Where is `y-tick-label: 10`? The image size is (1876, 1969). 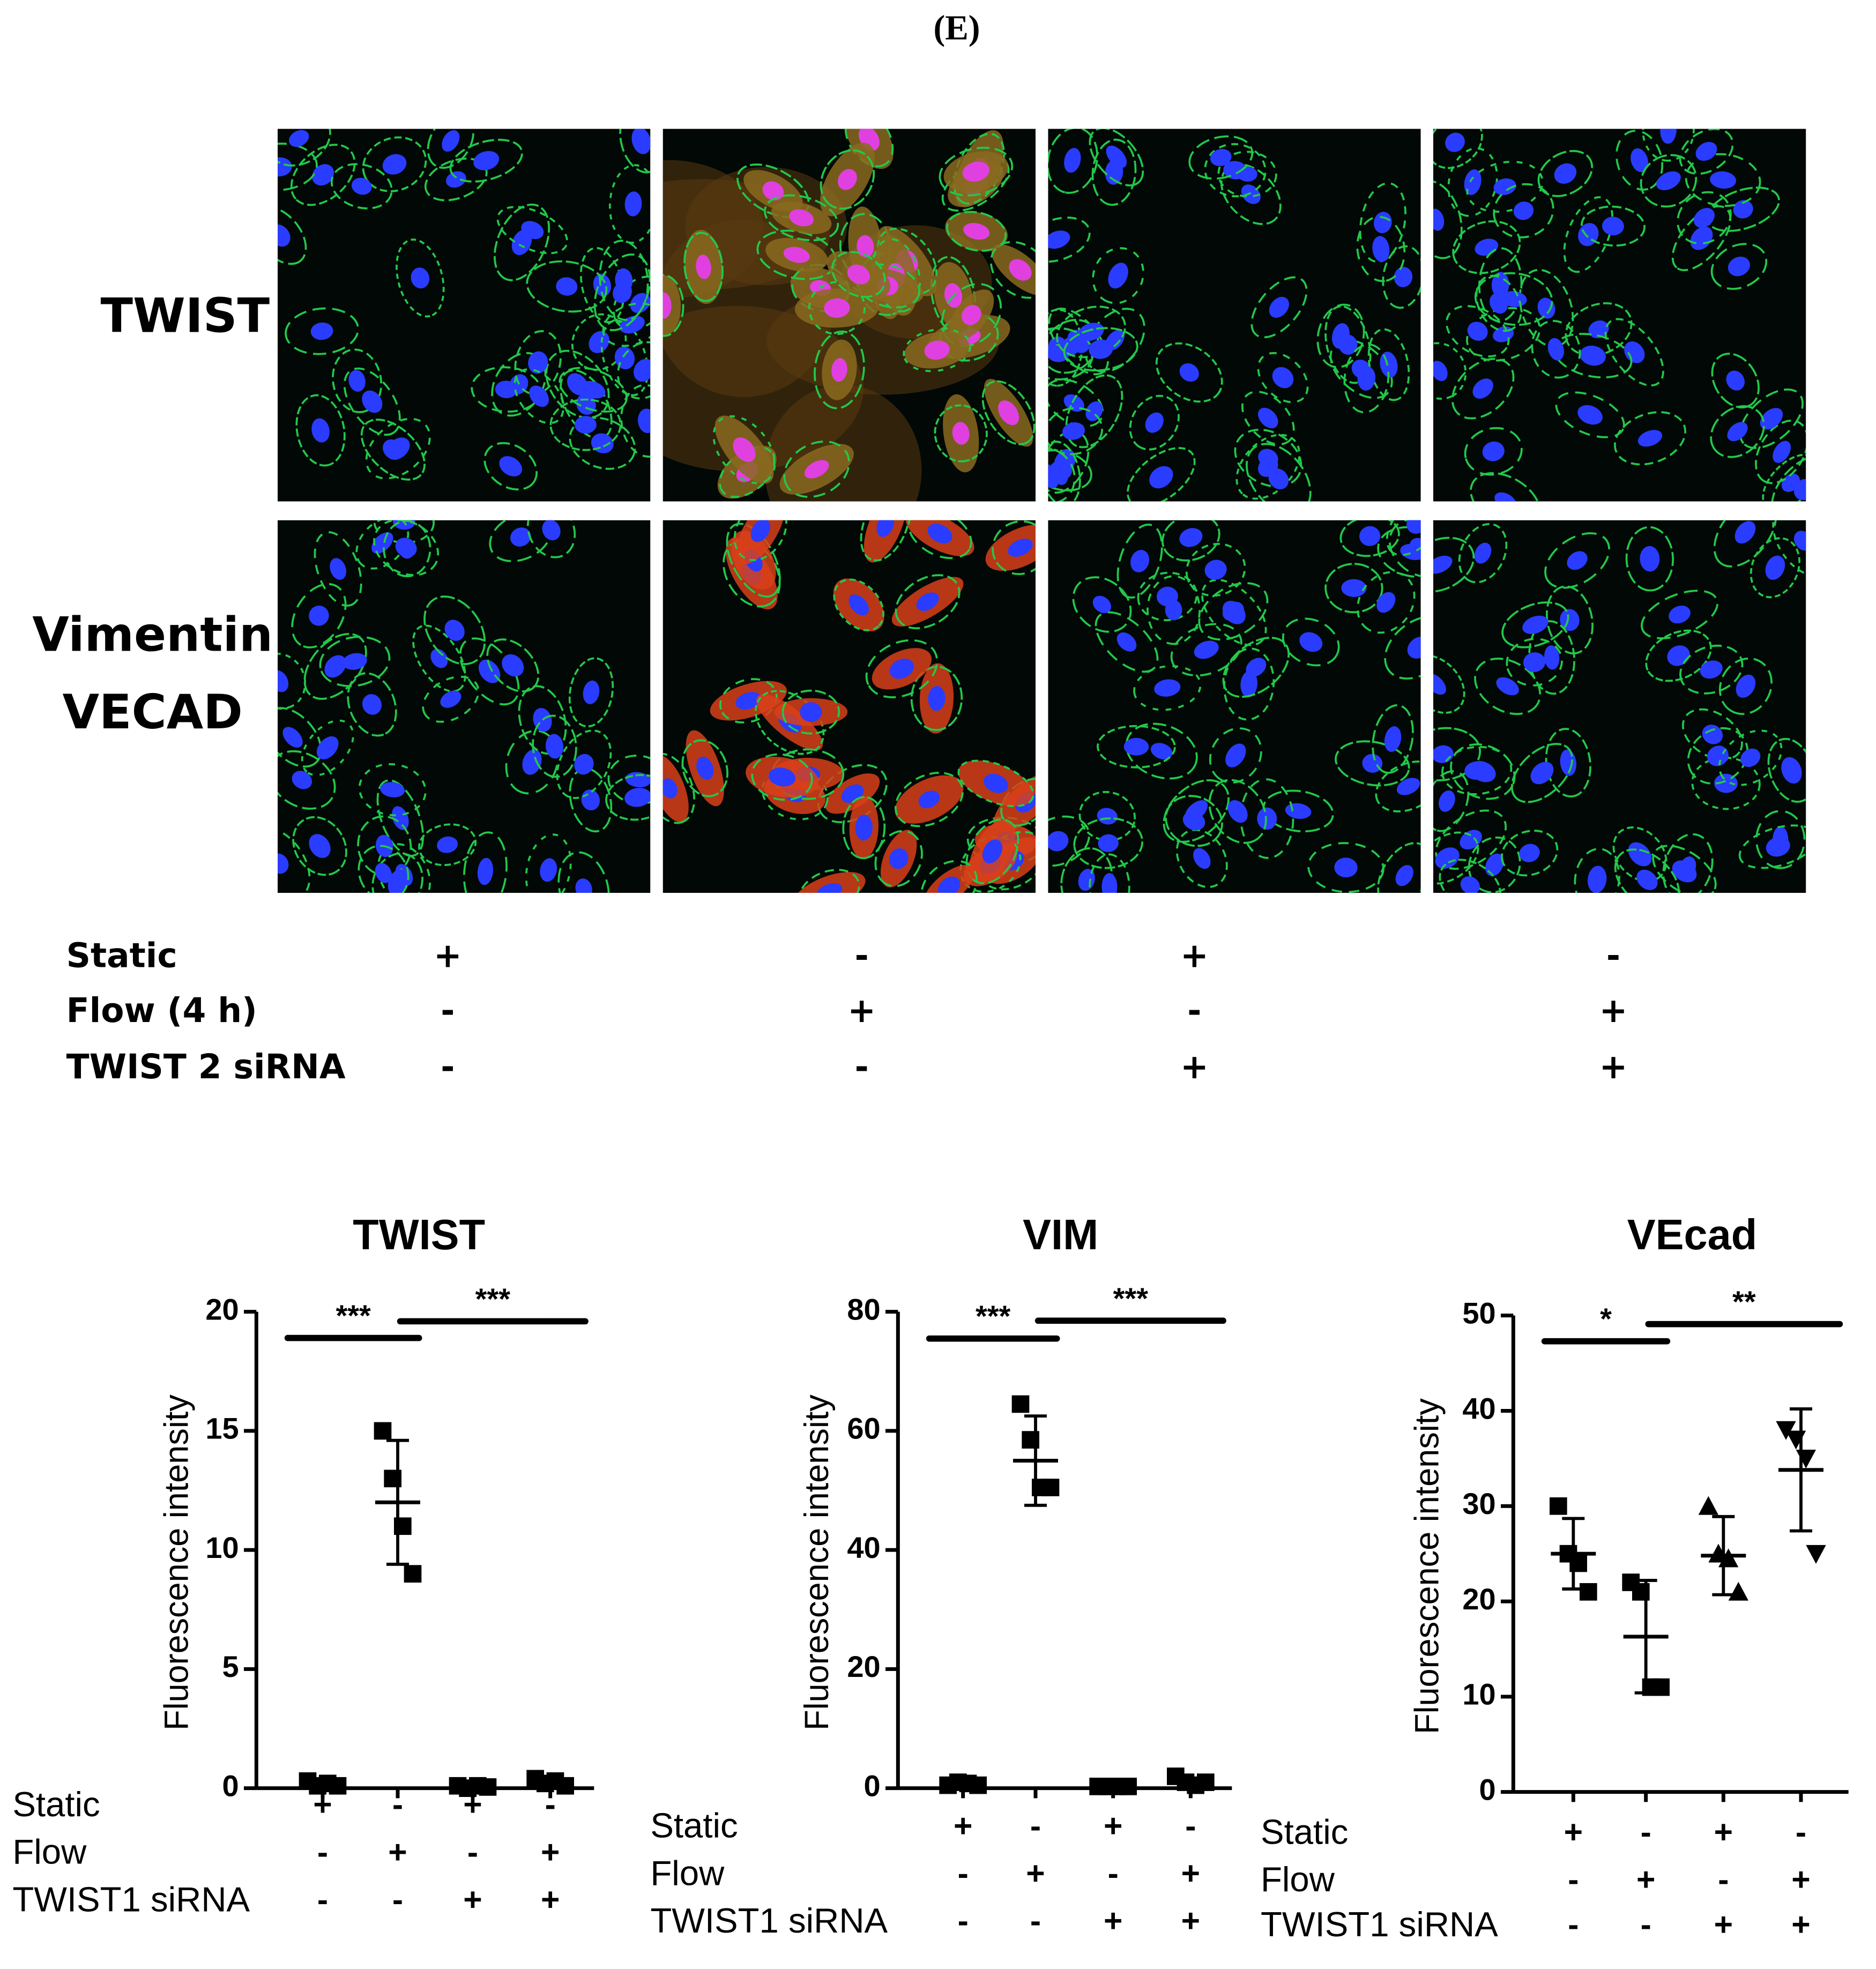 y-tick-label: 10 is located at coordinates (1479, 1694).